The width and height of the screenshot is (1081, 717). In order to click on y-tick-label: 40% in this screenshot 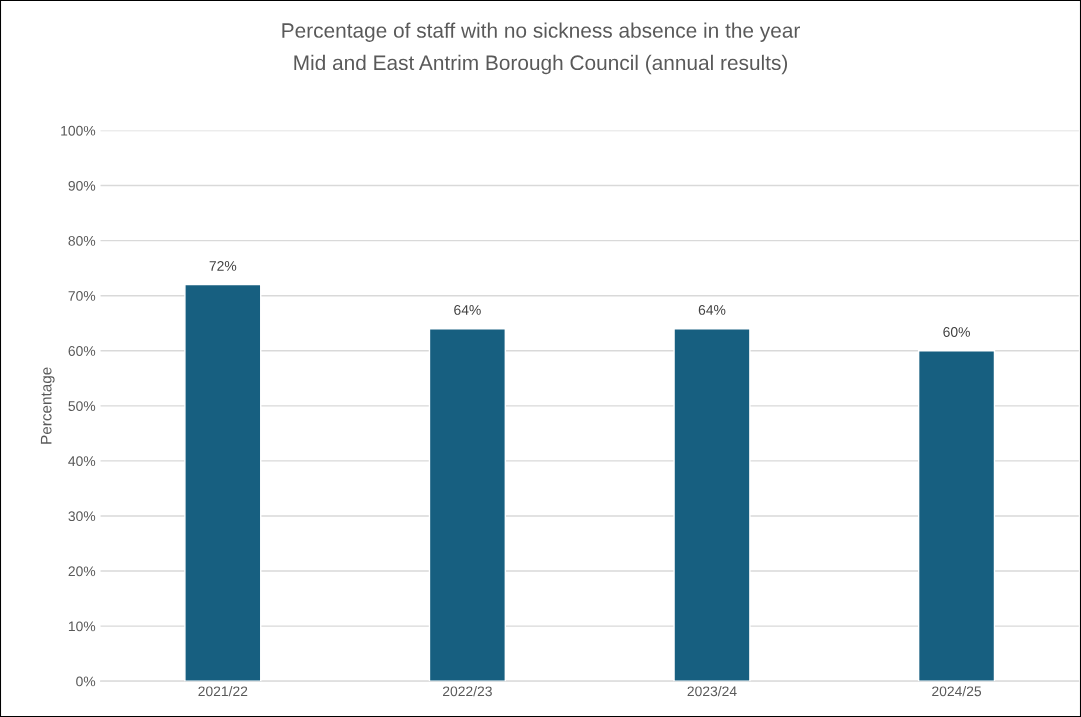, I will do `click(82, 461)`.